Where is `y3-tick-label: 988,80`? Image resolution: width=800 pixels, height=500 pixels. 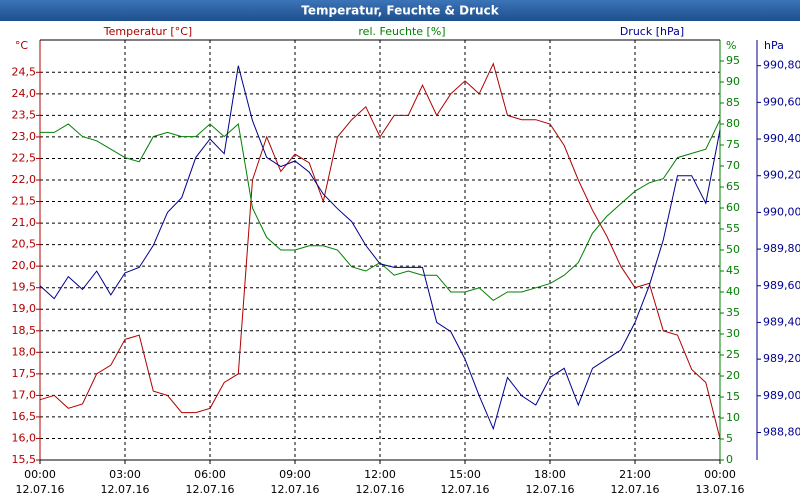 y3-tick-label: 988,80 is located at coordinates (781, 431).